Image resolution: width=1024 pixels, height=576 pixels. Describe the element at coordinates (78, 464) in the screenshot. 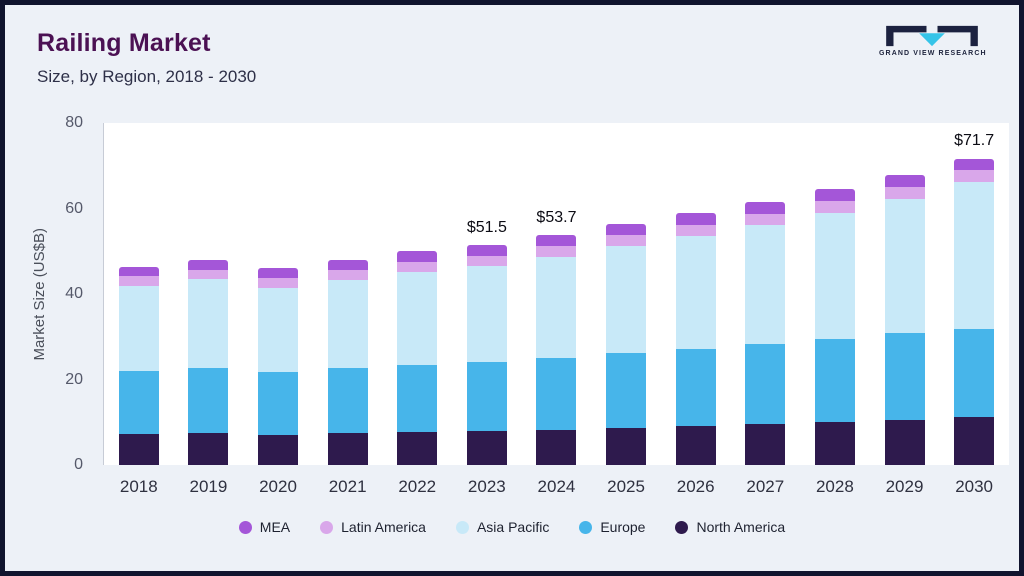

I see `y-tick-label-0: 0` at that location.